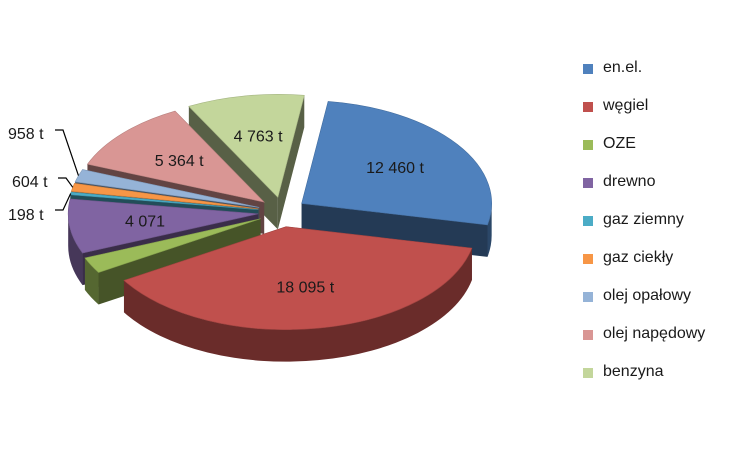 This screenshot has width=750, height=450. Describe the element at coordinates (179, 161) in the screenshot. I see `slice-value-label: 5 364 t` at that location.